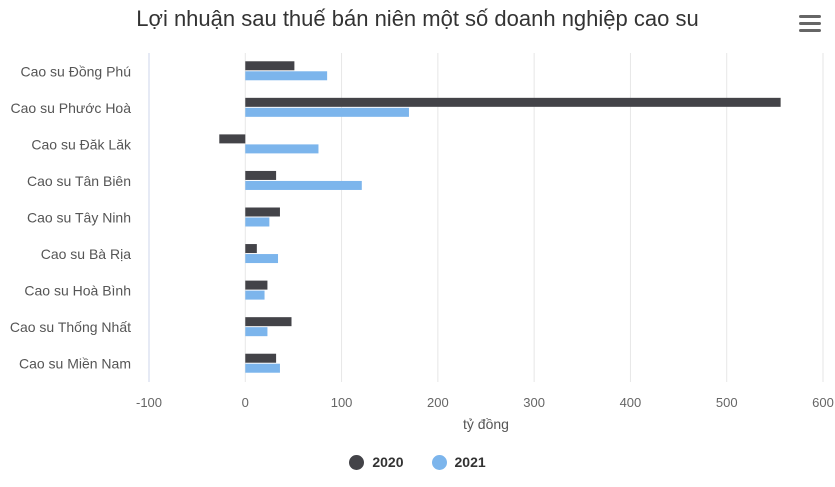 The image size is (835, 487). Describe the element at coordinates (86, 254) in the screenshot. I see `category-label: Cao su Bà Rịa` at that location.